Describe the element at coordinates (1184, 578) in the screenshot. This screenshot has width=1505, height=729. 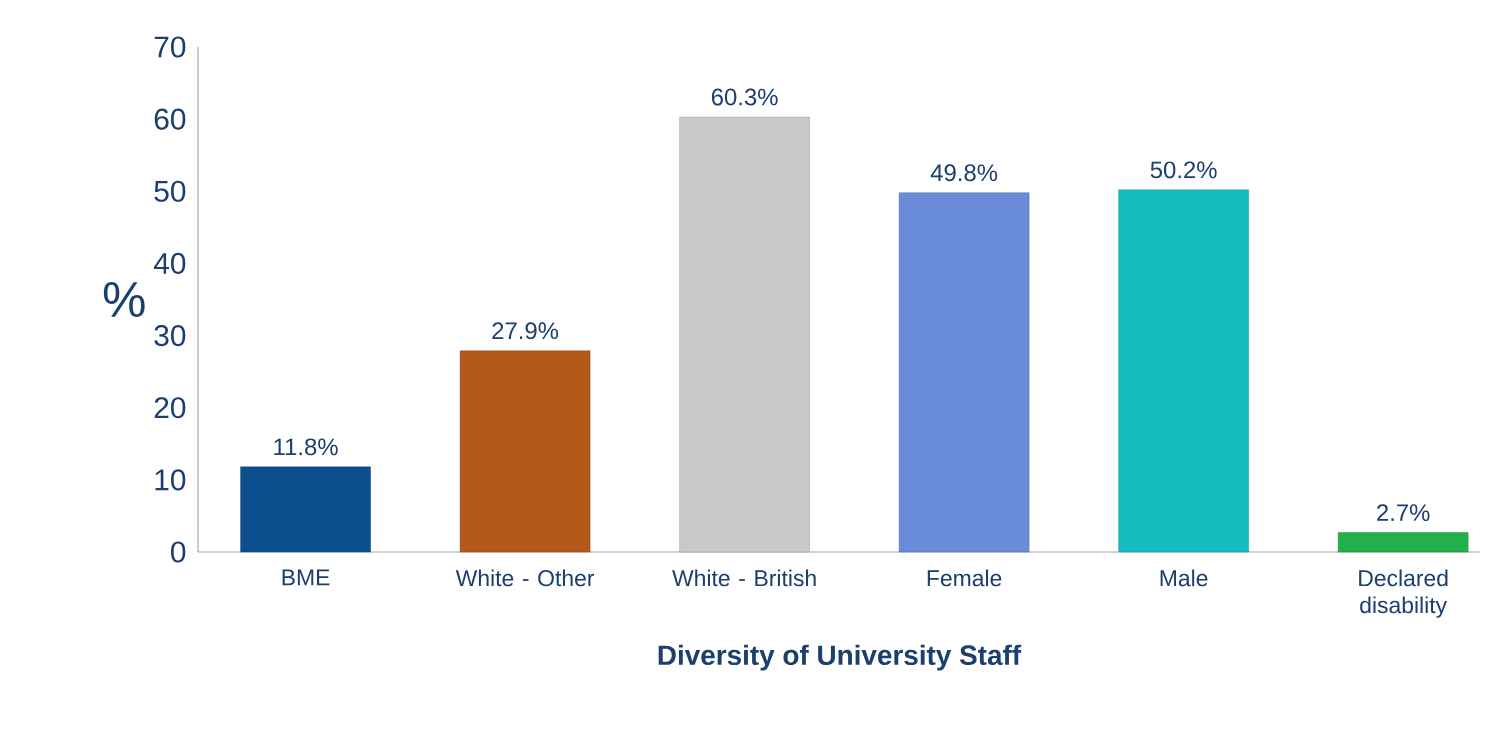
I see `x-tick-label: Male` at that location.